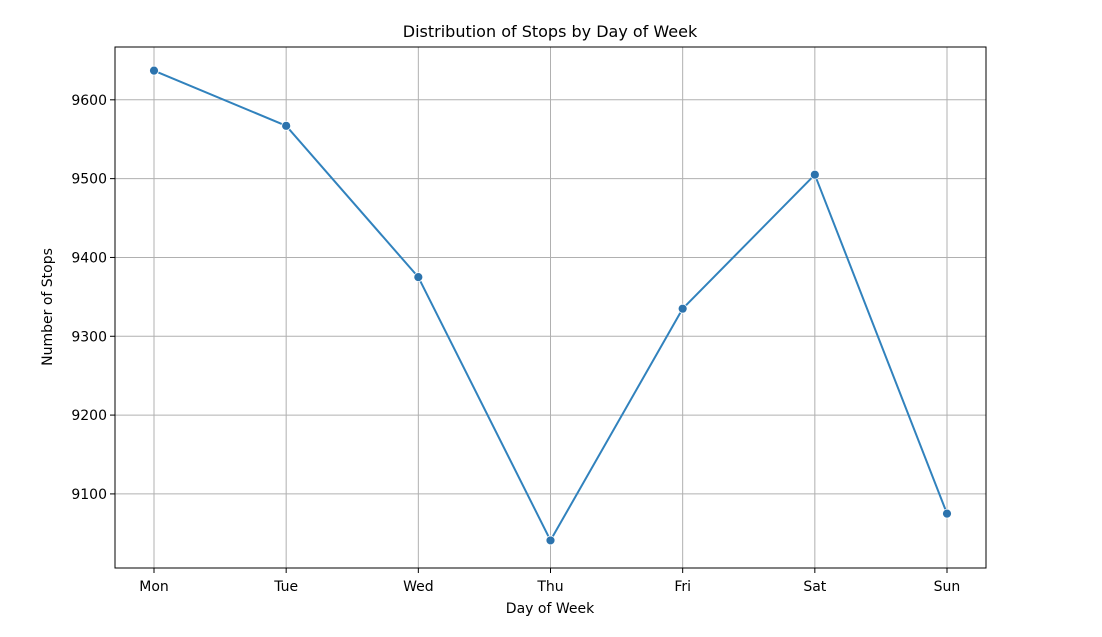  Describe the element at coordinates (682, 587) in the screenshot. I see `x-tick-label-fri: Fri` at that location.